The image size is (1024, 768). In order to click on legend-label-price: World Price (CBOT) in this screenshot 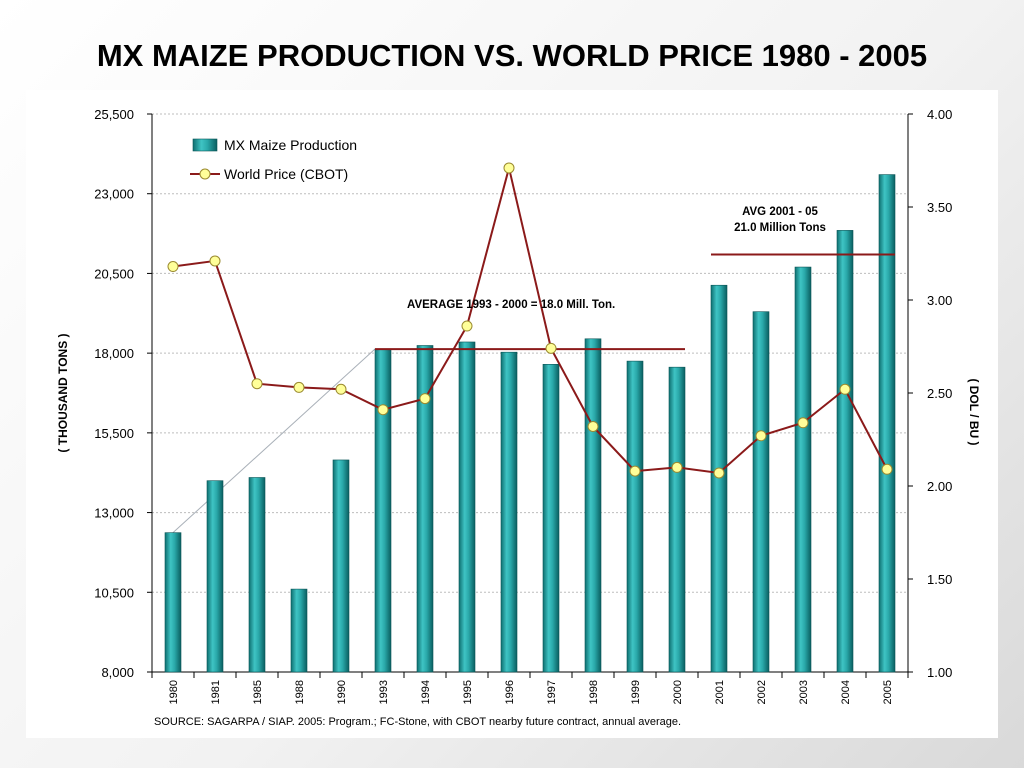, I will do `click(286, 174)`.